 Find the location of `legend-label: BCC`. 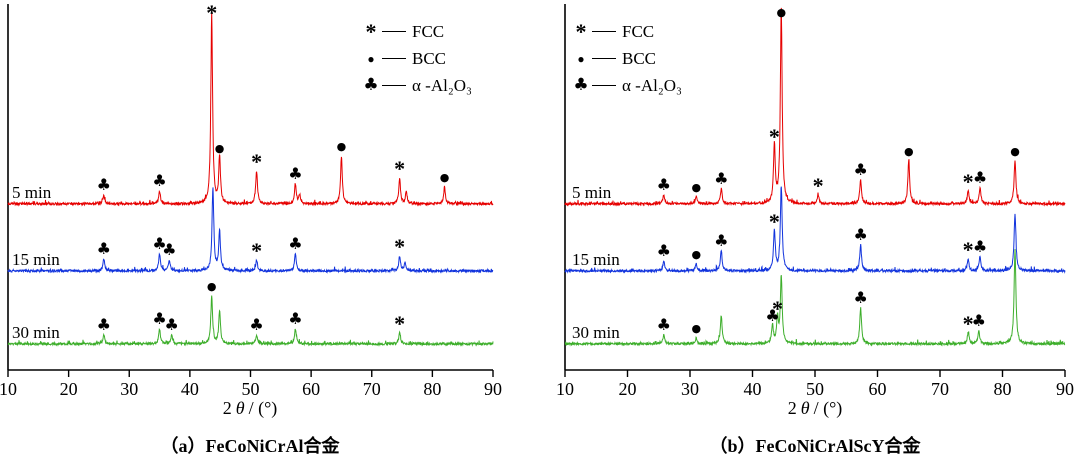

legend-label: BCC is located at coordinates (429, 58).